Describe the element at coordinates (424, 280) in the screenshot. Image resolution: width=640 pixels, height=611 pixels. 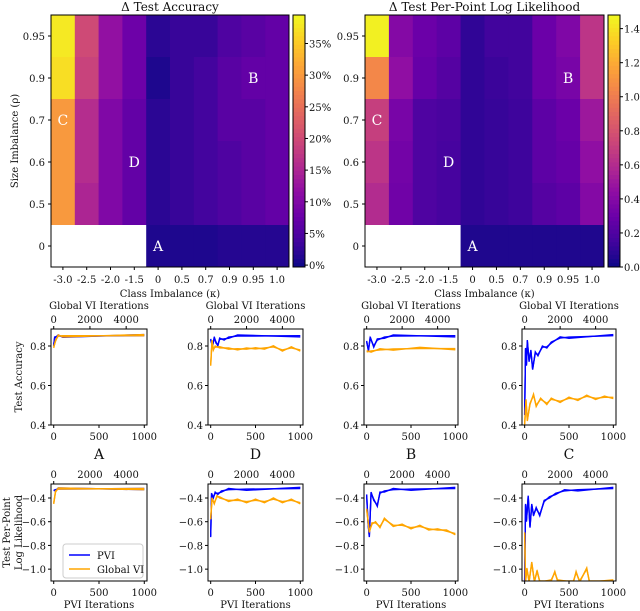
I see `x-tick-label: -2.0` at that location.